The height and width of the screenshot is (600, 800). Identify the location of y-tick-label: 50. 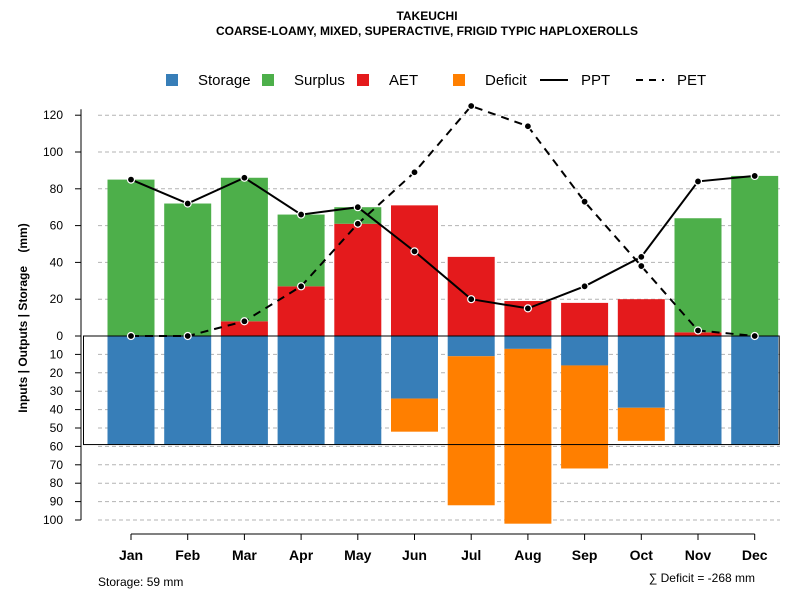
(57, 428).